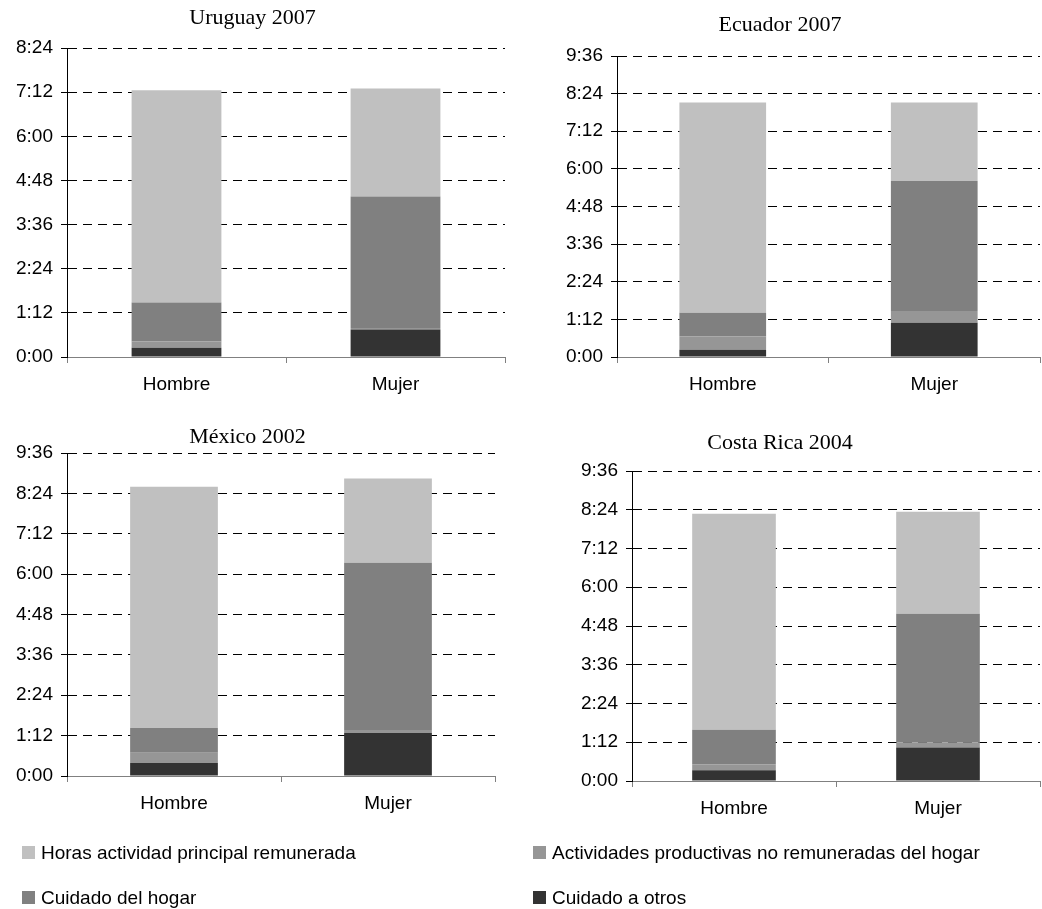 This screenshot has width=1042, height=909. What do you see at coordinates (780, 23) in the screenshot?
I see `chart-title: Ecuador 2007` at bounding box center [780, 23].